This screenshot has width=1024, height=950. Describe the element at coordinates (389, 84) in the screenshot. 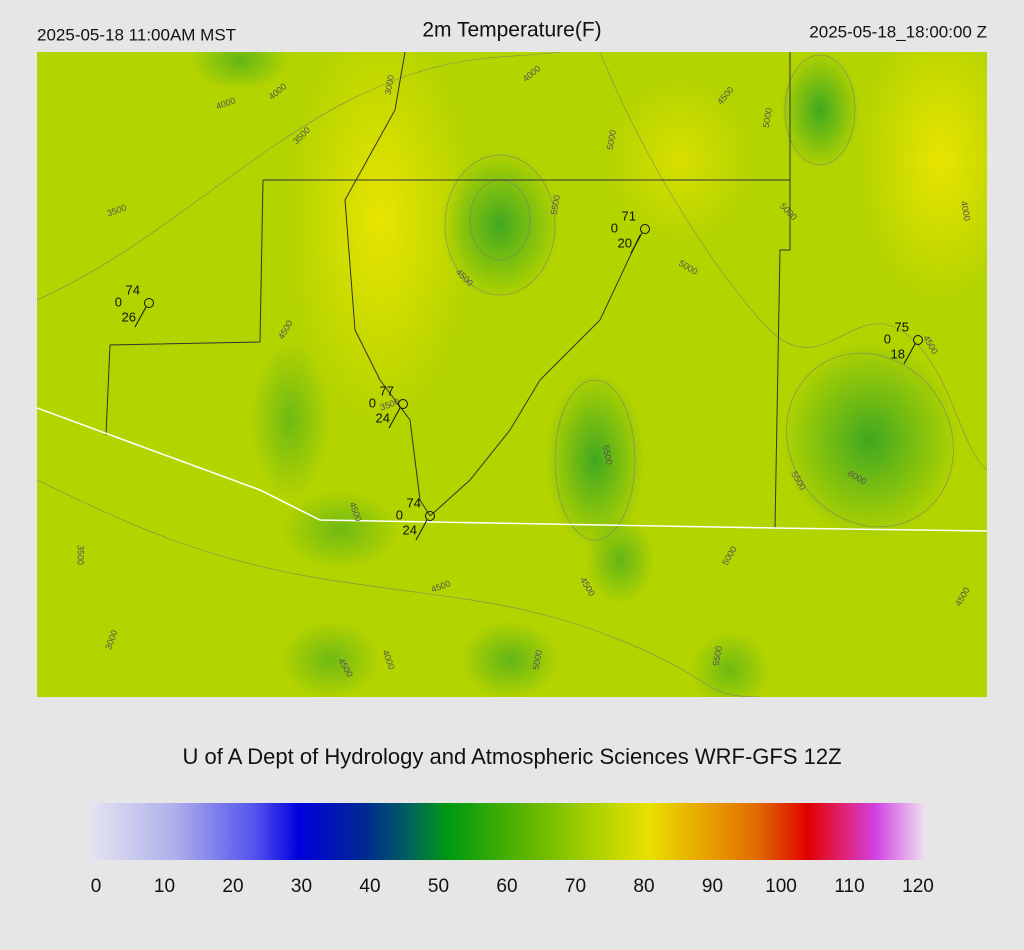

I see `contour-label: 3000` at that location.